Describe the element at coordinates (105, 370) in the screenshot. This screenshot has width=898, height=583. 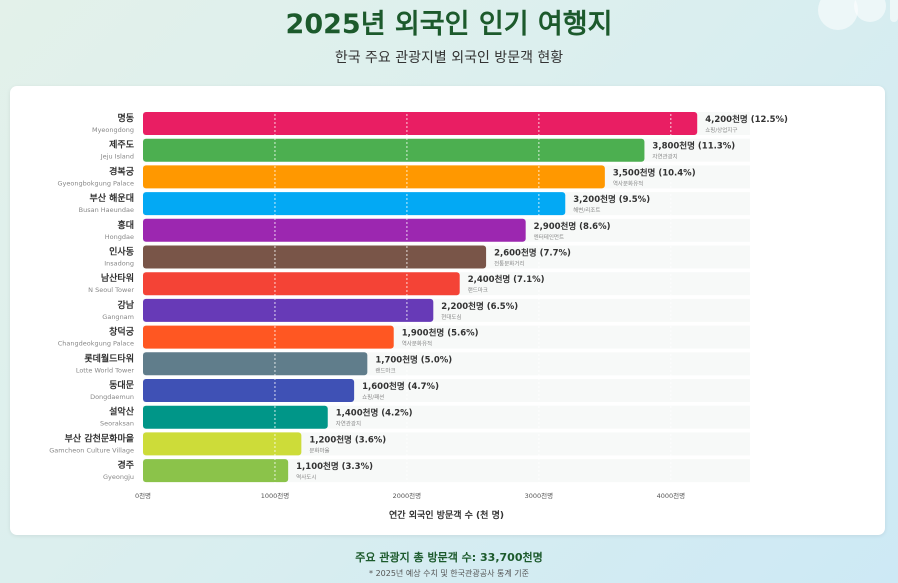
I see `y-label-english: Lotte World Tower` at that location.